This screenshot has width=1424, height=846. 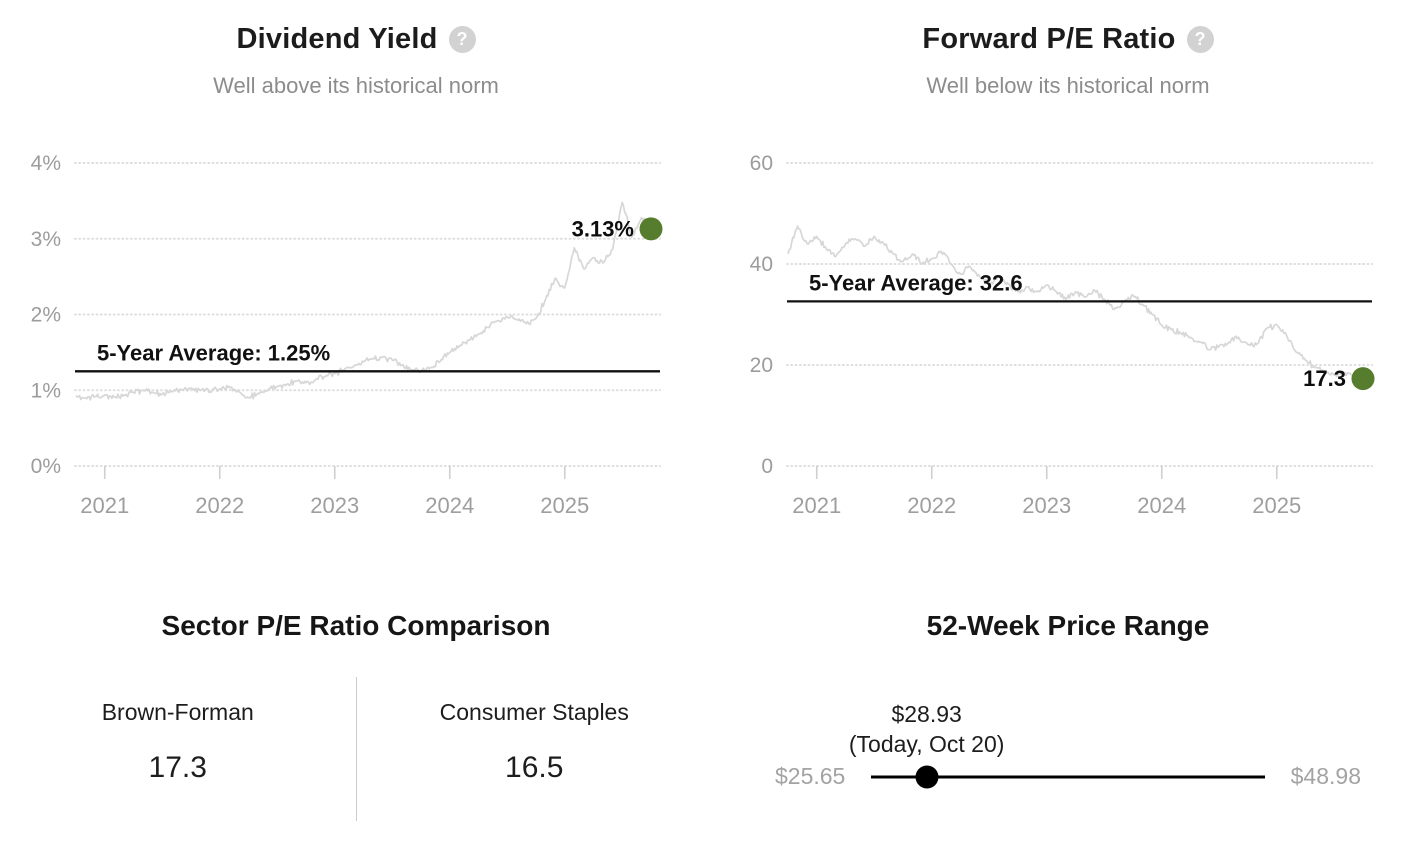 I want to click on svg-text: 1%, so click(x=46, y=390).